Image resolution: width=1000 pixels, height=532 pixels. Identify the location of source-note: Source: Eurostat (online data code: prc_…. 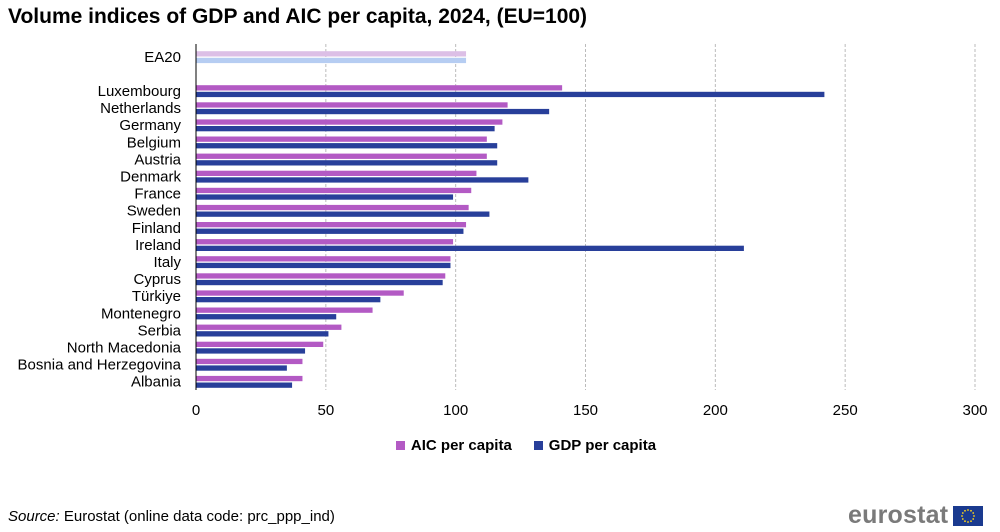
(171, 516).